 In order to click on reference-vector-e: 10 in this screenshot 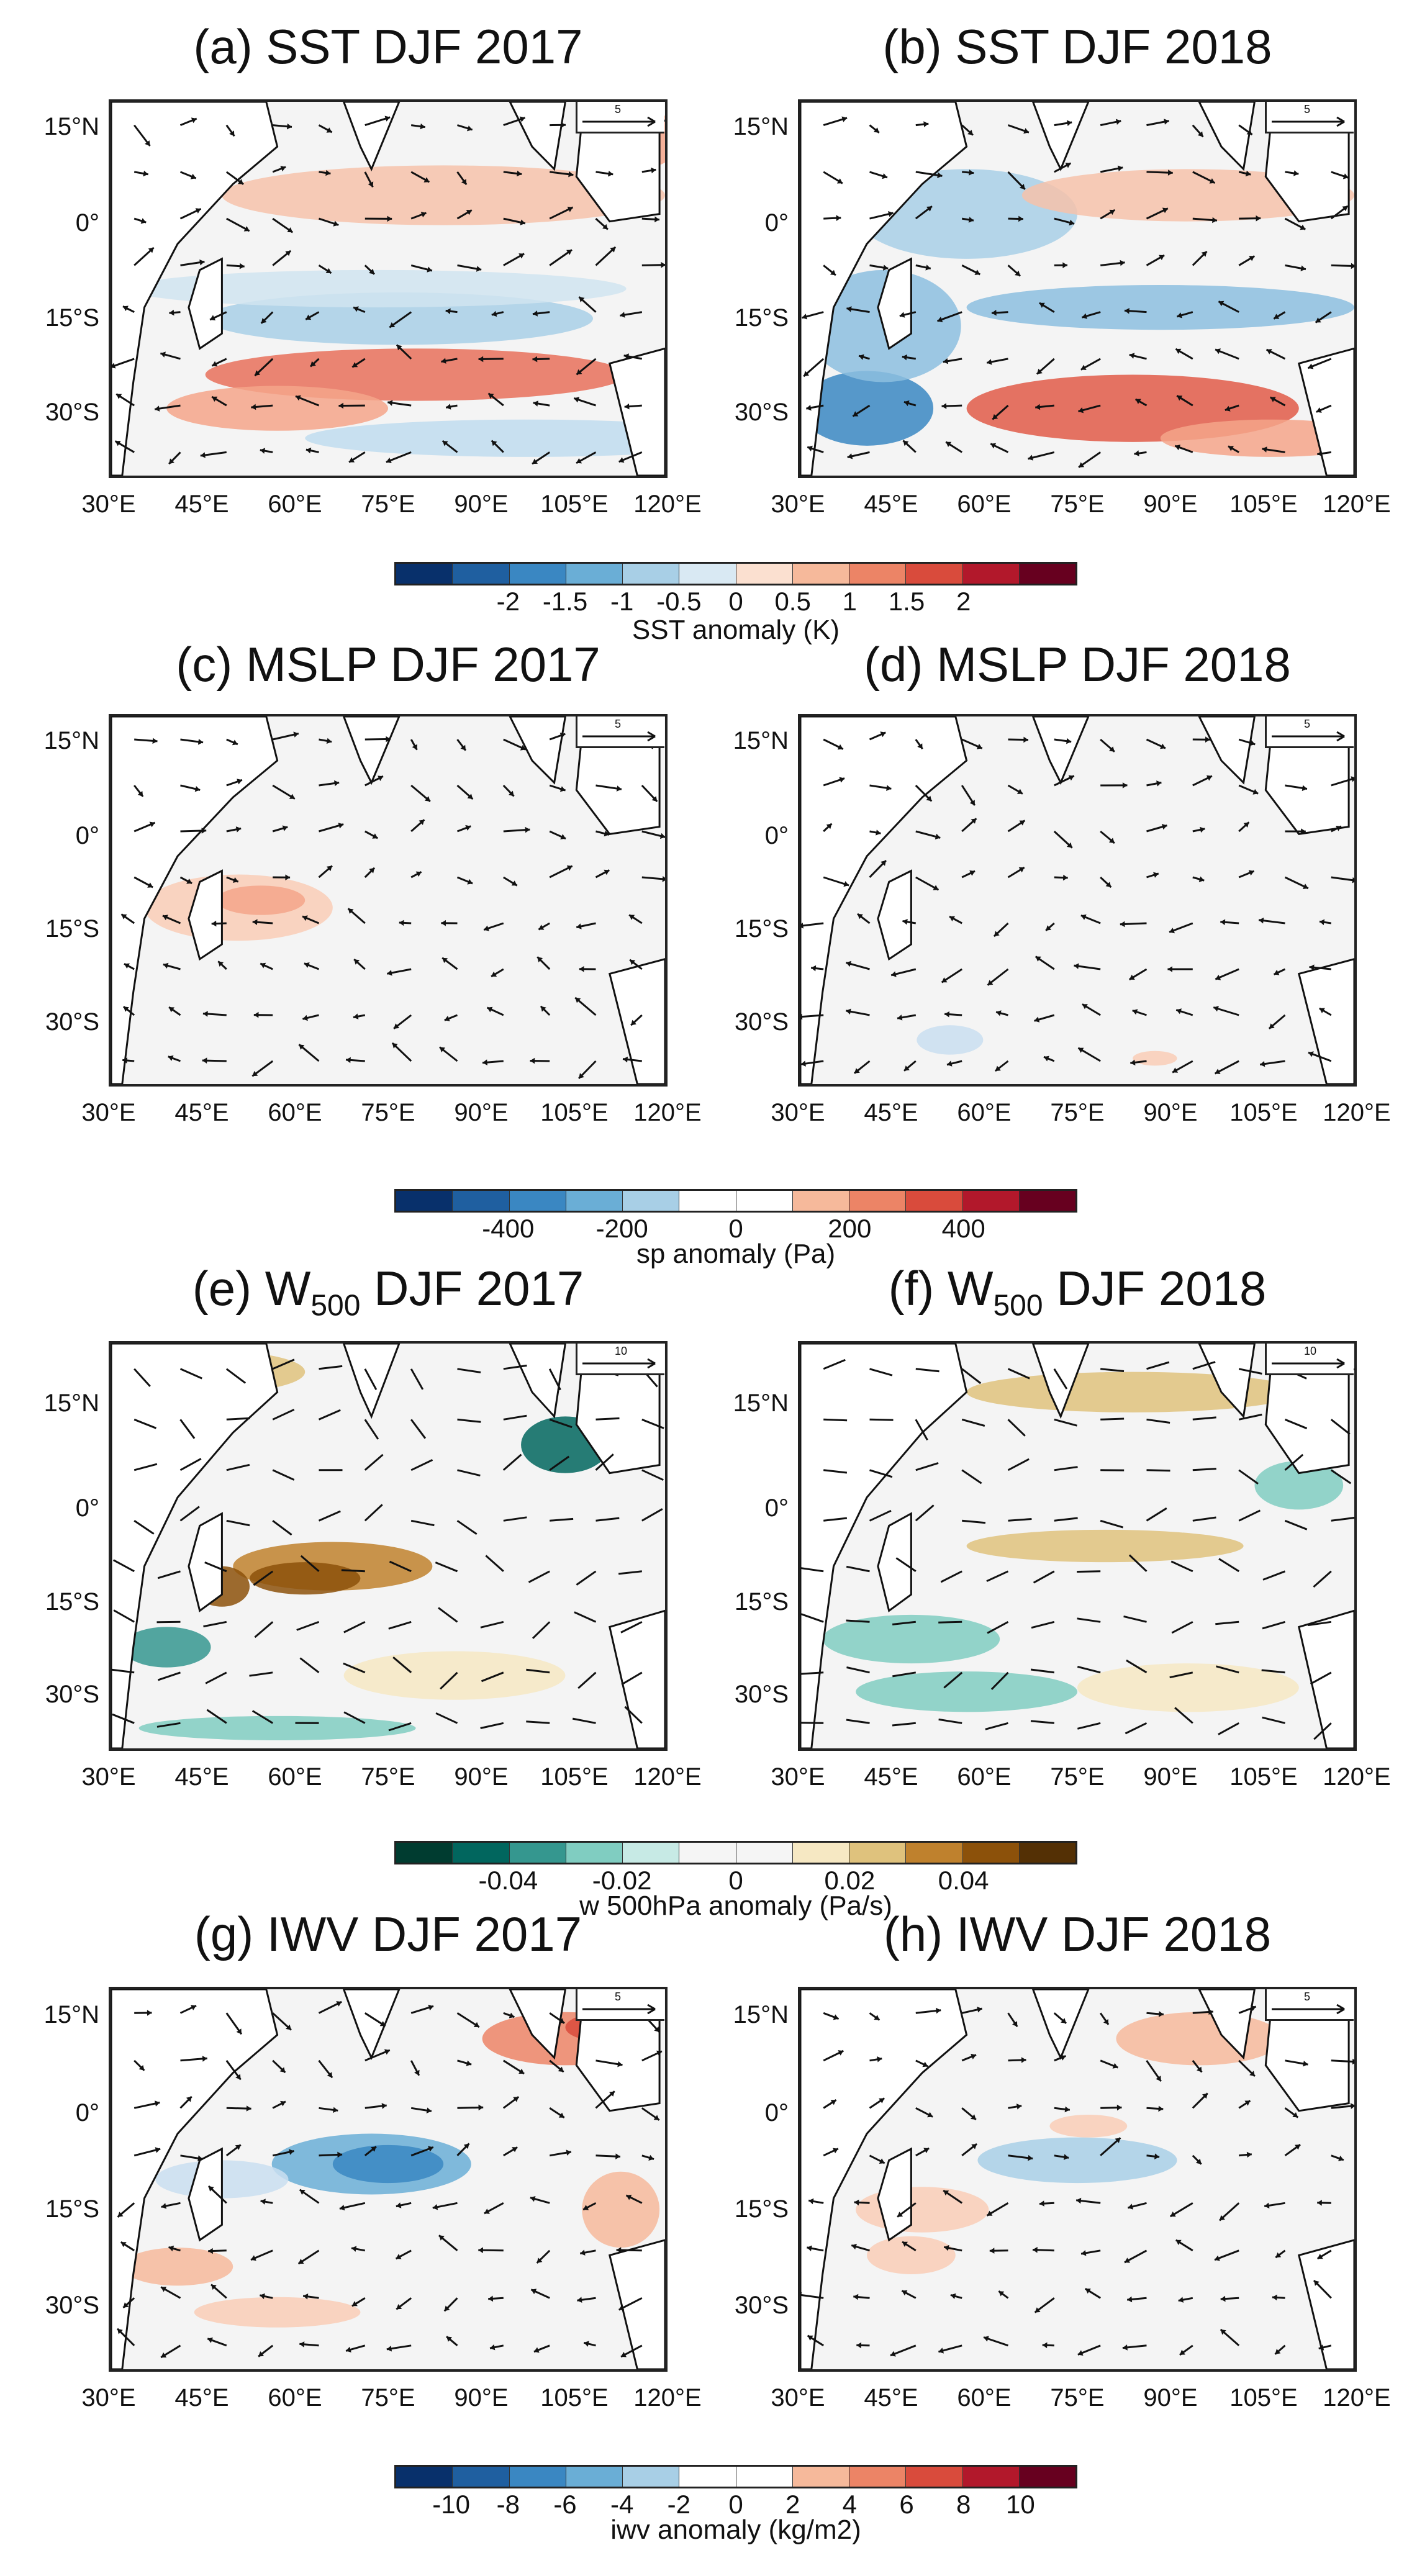, I will do `click(620, 1359)`.